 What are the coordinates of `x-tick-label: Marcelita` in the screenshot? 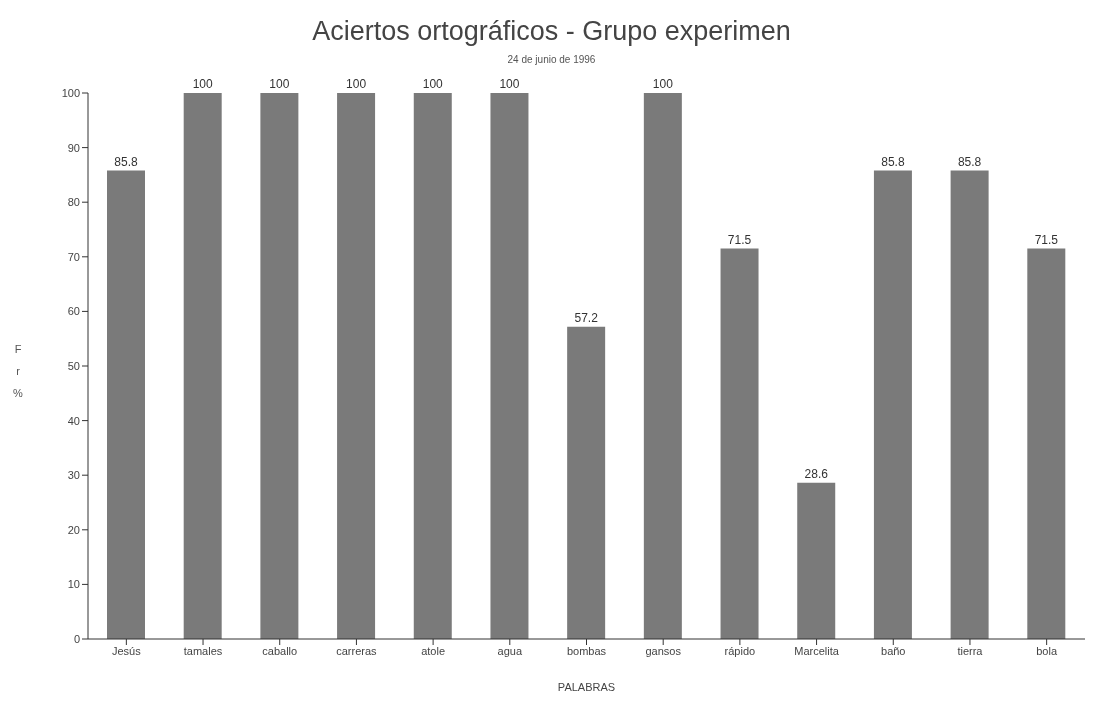 It's located at (817, 650).